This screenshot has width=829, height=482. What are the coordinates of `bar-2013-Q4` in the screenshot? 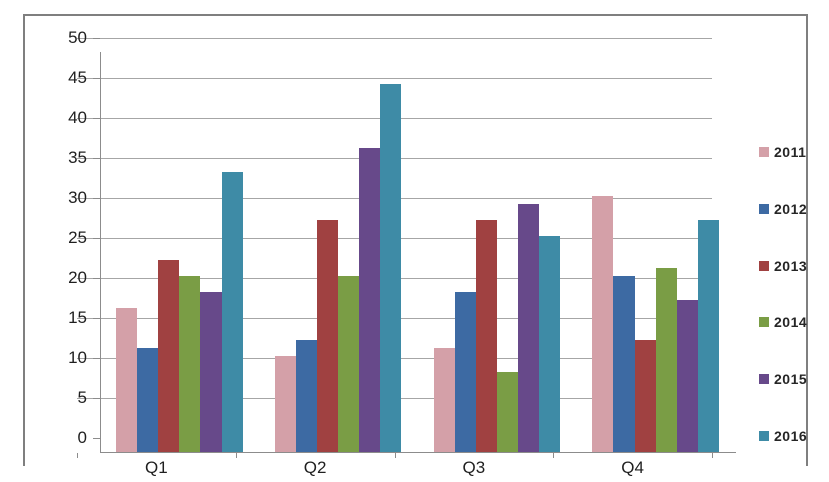 It's located at (645, 396).